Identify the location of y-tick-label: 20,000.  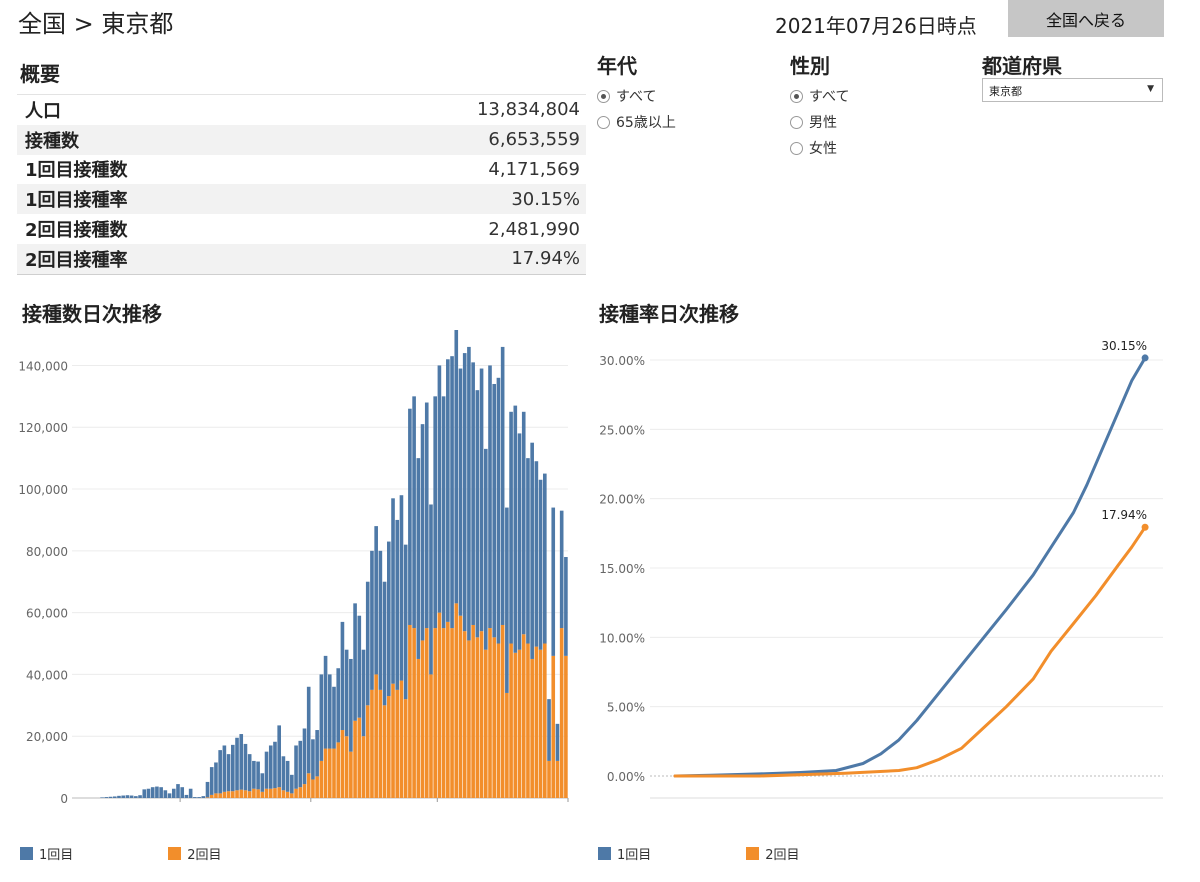
(47, 737).